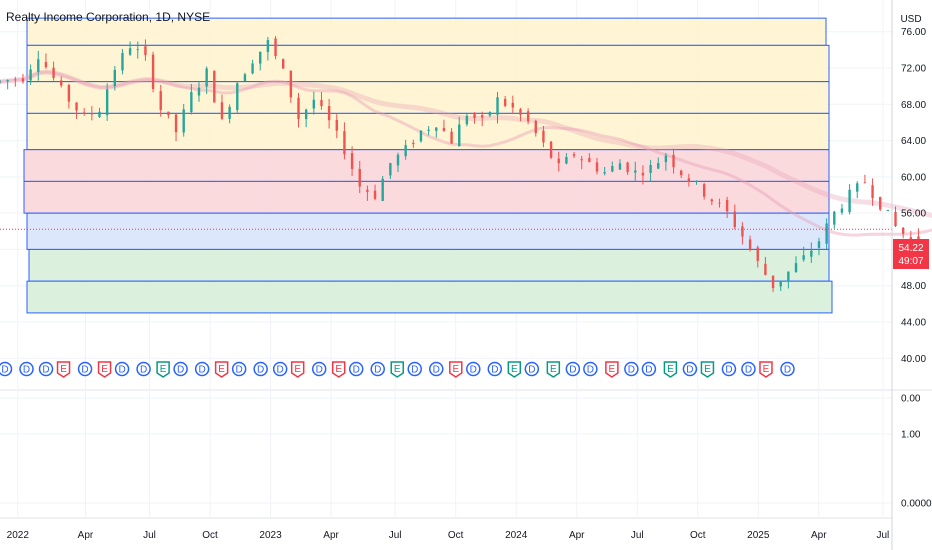 The image size is (932, 550). Describe the element at coordinates (456, 535) in the screenshot. I see `time-tick-label: Oct` at that location.